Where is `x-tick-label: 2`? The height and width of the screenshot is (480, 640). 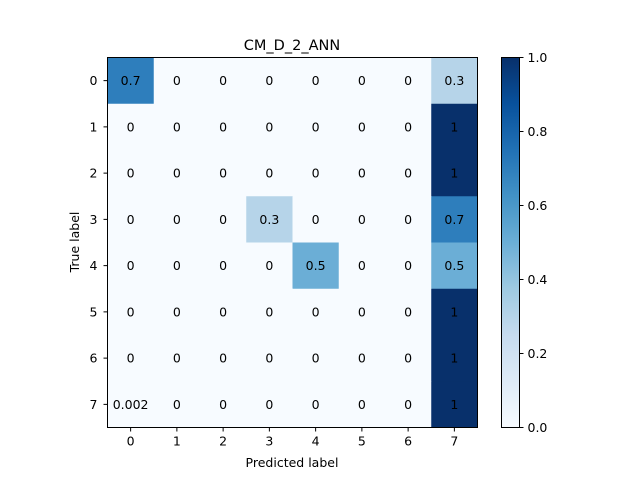
x-tick-label: 2 is located at coordinates (223, 441).